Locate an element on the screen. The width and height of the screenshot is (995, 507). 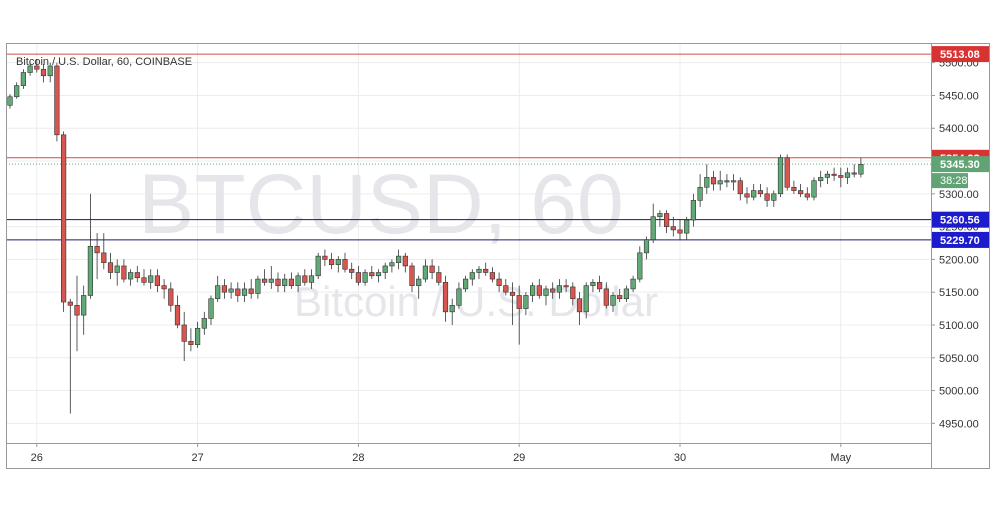
x-tick-label: 27 is located at coordinates (197, 458).